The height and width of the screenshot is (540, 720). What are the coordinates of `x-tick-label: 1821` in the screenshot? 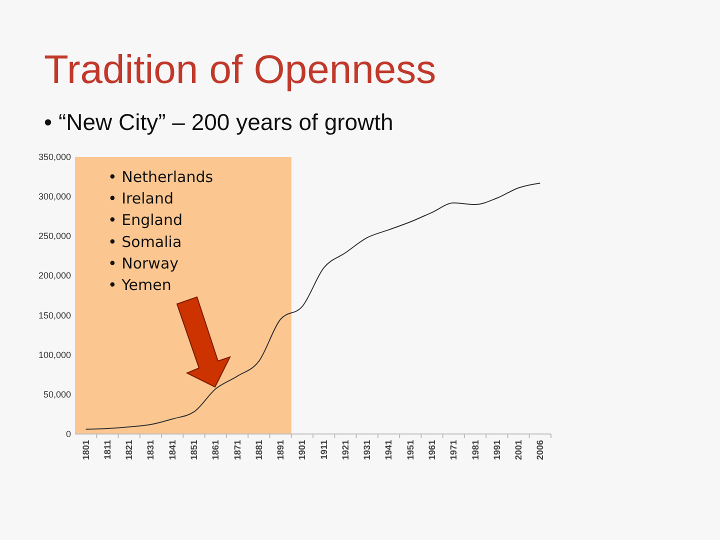 It's located at (129, 450).